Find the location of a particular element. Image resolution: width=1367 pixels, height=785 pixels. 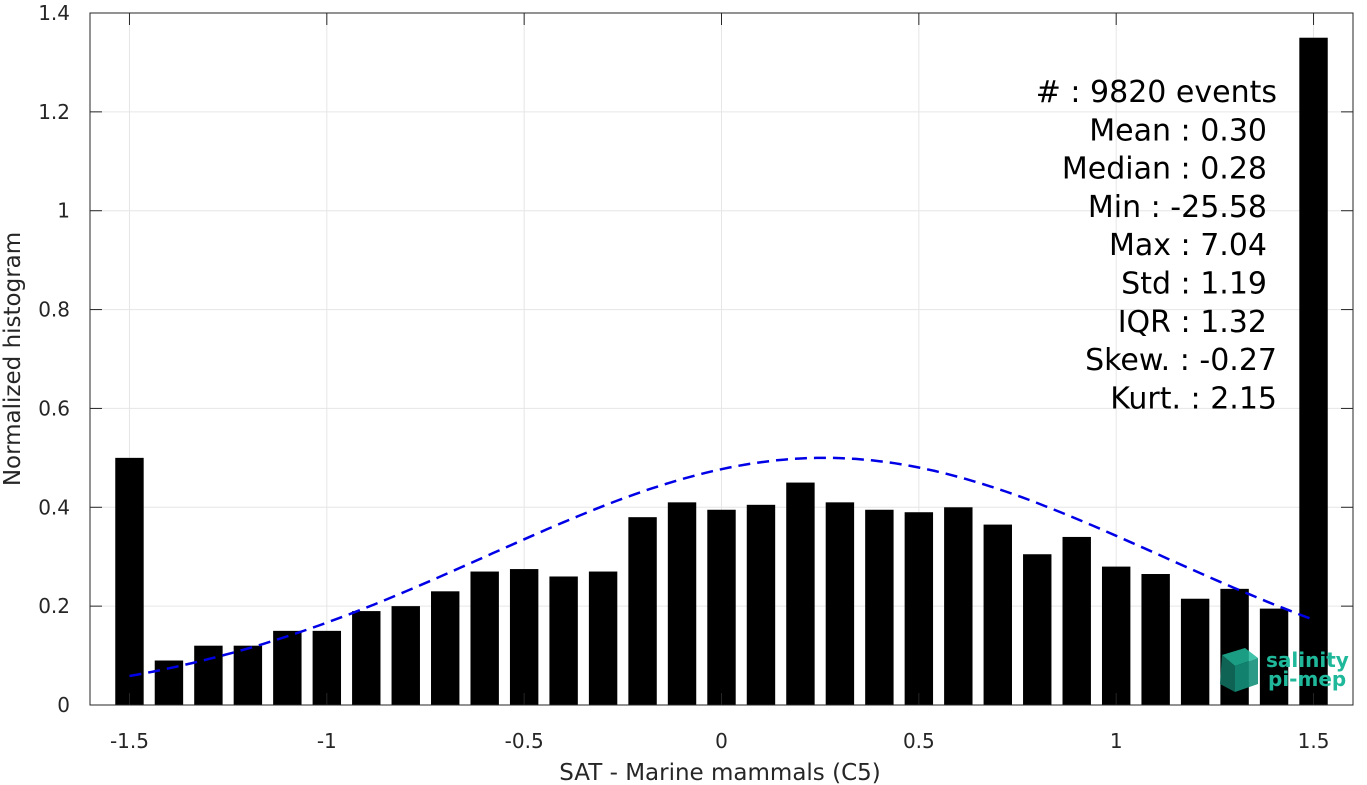

y-tick-label-1: 0.2 is located at coordinates (54, 606).